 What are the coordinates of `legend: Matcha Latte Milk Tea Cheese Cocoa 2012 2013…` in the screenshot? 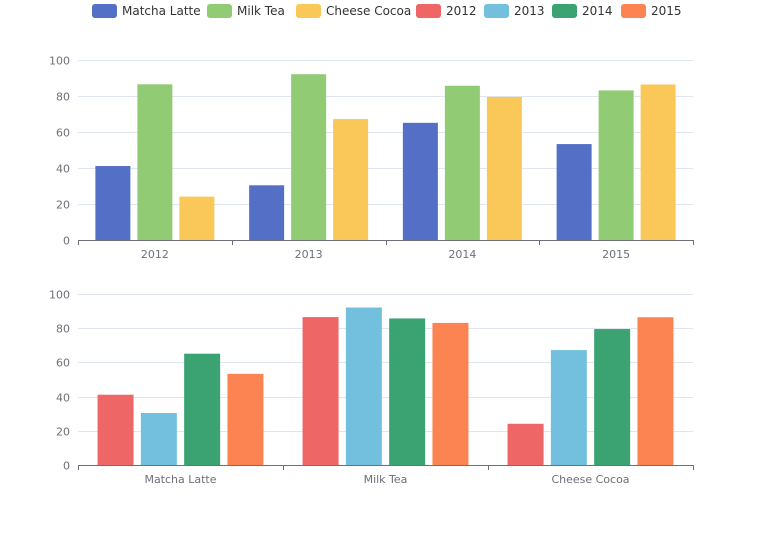 It's located at (387, 11).